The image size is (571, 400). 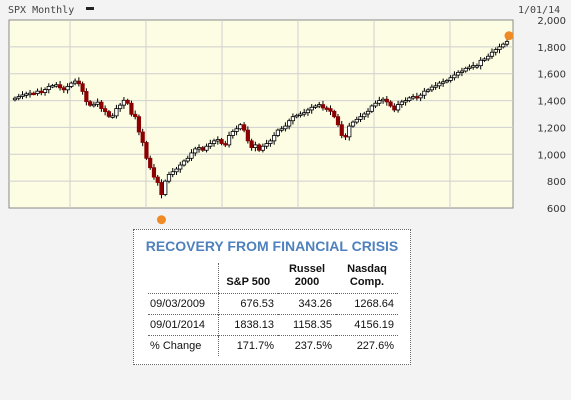 What do you see at coordinates (556, 209) in the screenshot?
I see `y-tick-label: 600` at bounding box center [556, 209].